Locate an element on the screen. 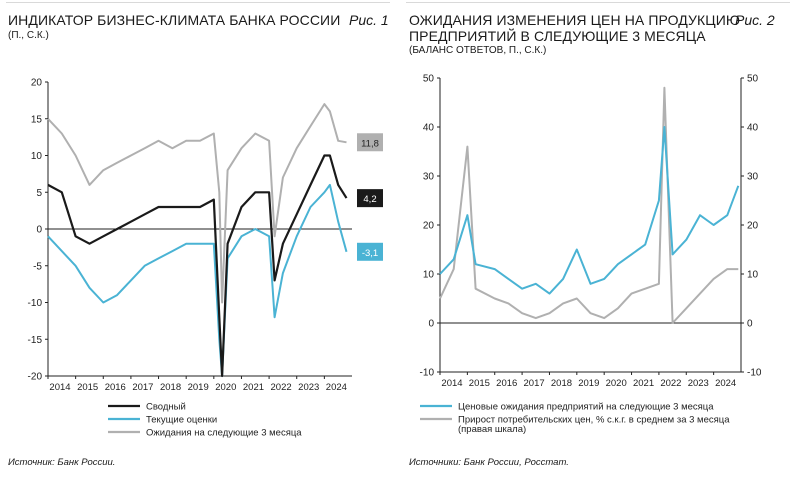  chart-title-2-line1: ОЖИДАНИЯ ИЗМЕНЕНИЯ ЦЕН НА ПРОДУКЦИЮ is located at coordinates (575, 20).